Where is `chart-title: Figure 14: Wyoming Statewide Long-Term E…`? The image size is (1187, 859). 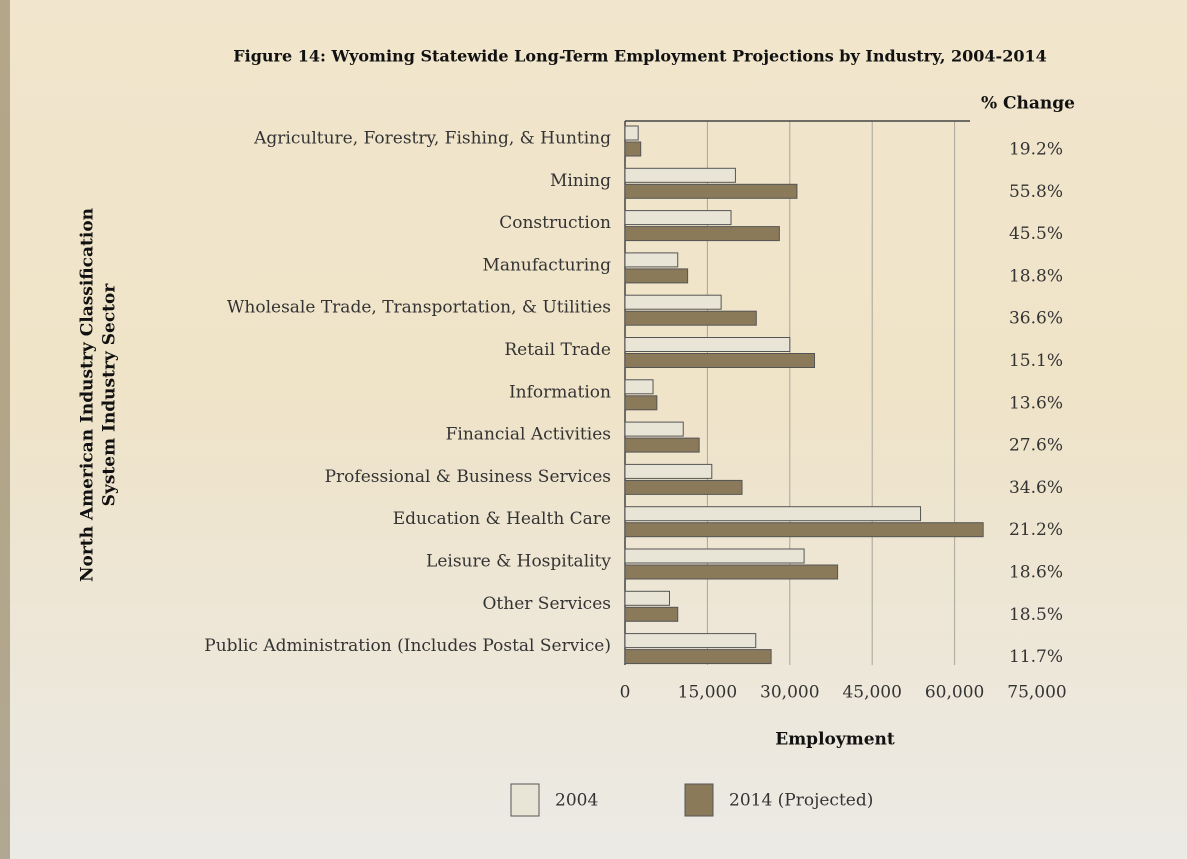
chart-title: Figure 14: Wyoming Statewide Long-Term E… is located at coordinates (639, 56).